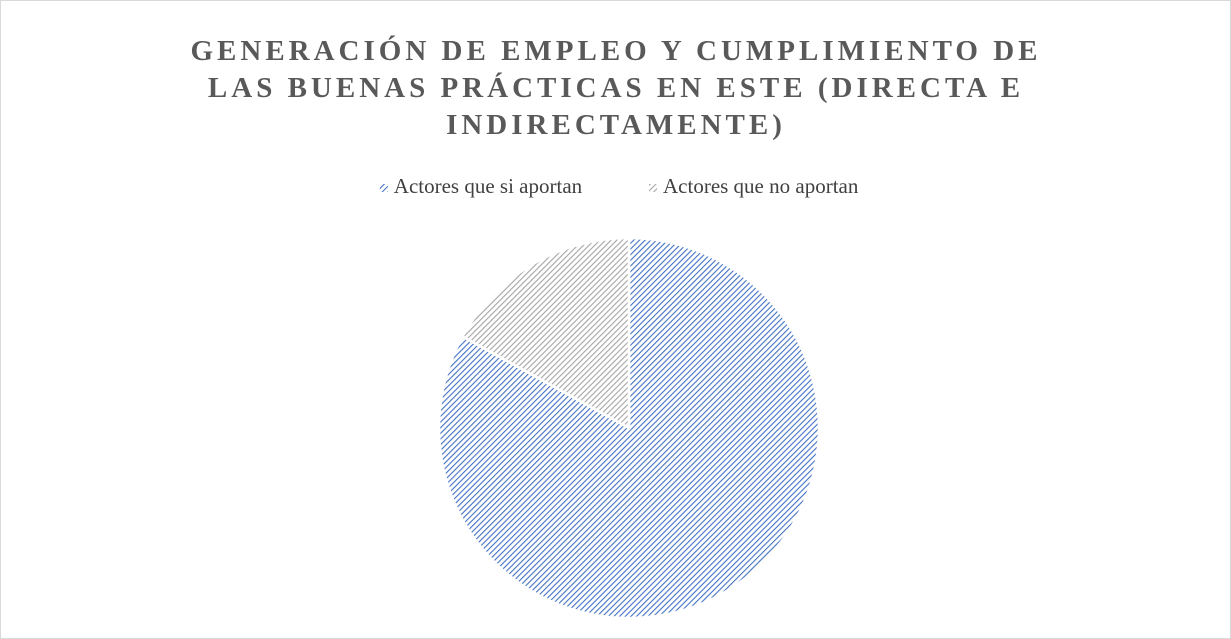  Describe the element at coordinates (488, 186) in the screenshot. I see `legend-label: Actores que si aportan` at that location.